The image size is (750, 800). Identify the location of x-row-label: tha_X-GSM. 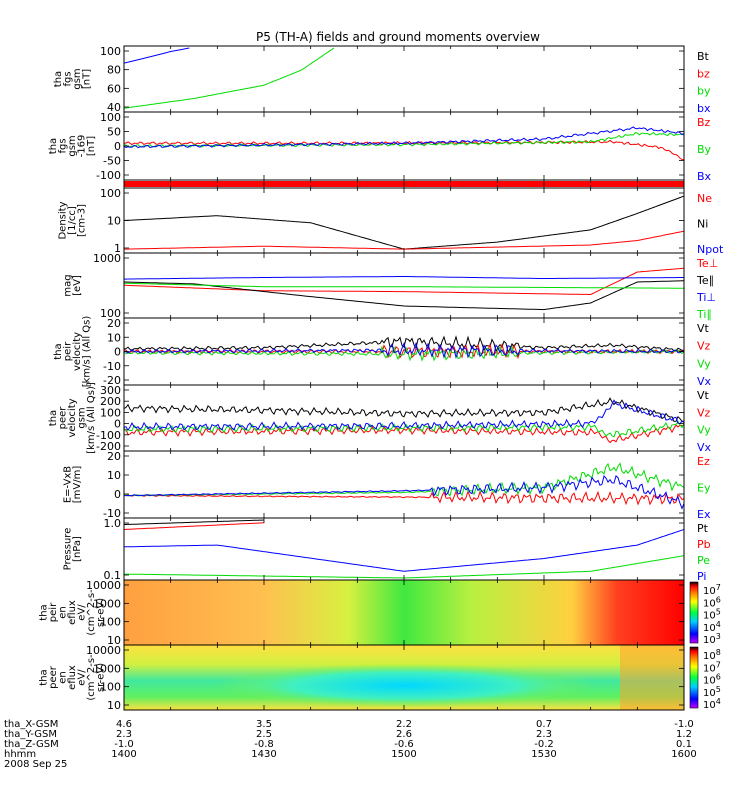
(31, 724).